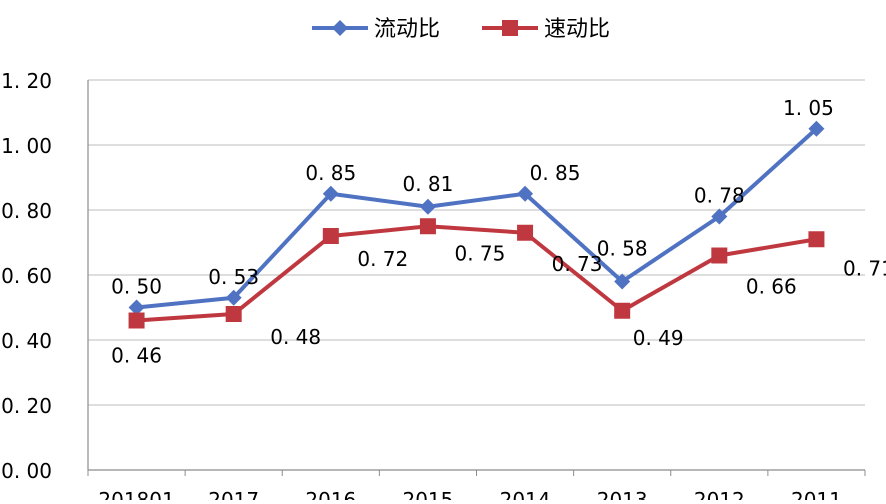  What do you see at coordinates (26, 81) in the screenshot?
I see `y-tick-label: 1. 20` at bounding box center [26, 81].